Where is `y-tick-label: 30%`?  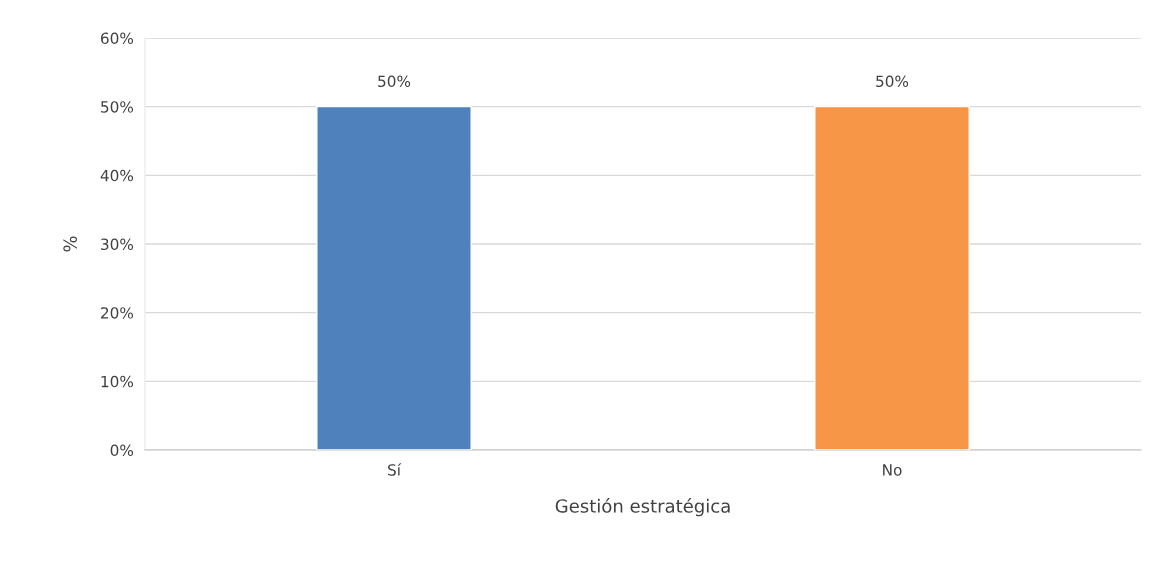 y-tick-label: 30% is located at coordinates (117, 244).